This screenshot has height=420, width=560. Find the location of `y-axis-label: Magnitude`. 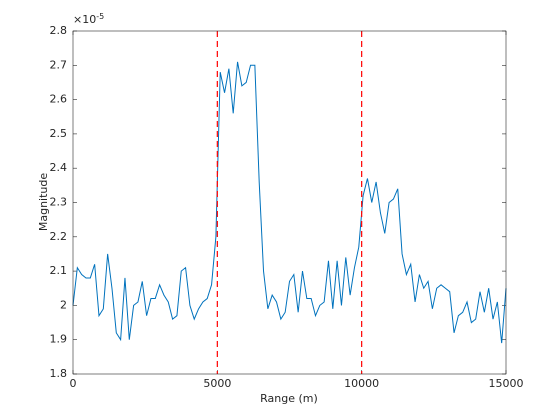

y-axis-label: Magnitude is located at coordinates (43, 202).